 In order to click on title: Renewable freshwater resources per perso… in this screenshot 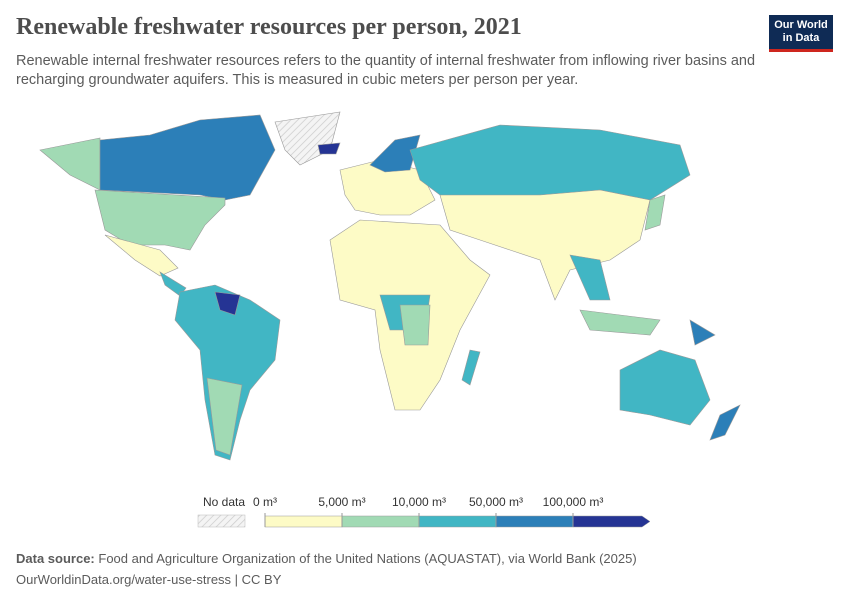, I will do `click(269, 27)`.